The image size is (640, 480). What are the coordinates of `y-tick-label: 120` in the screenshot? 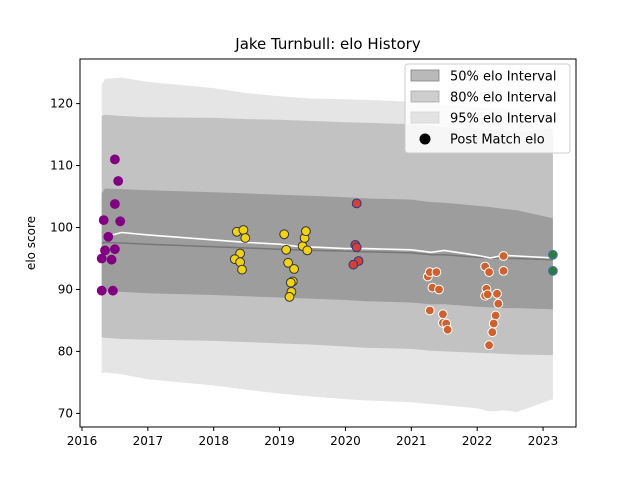 It's located at (61, 104).